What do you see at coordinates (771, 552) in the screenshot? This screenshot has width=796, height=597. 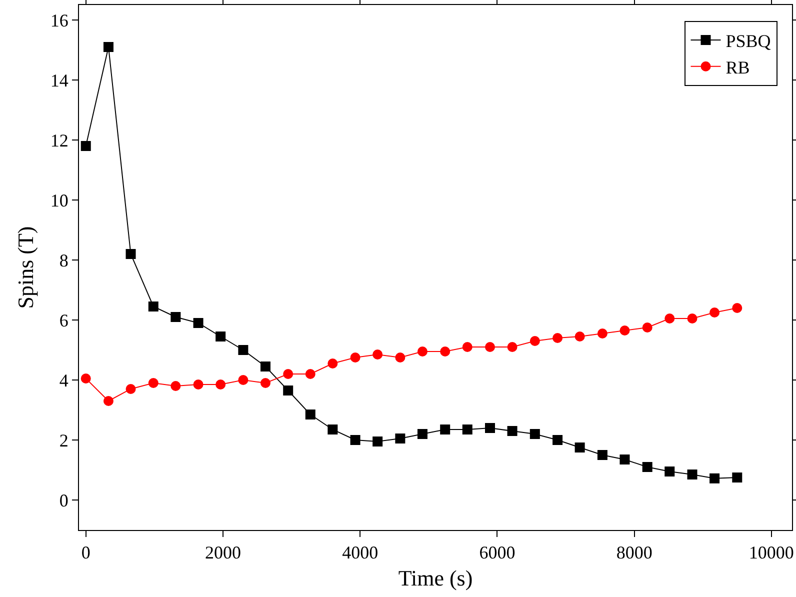 I see `x-tick-label: 10000` at bounding box center [771, 552].